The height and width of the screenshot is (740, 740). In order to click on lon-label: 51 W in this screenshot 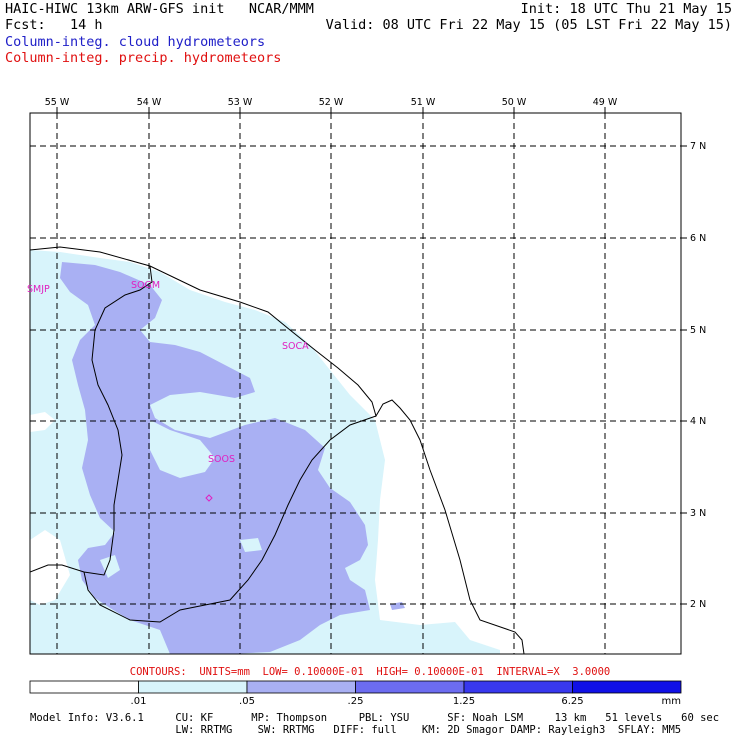, I will do `click(423, 102)`.